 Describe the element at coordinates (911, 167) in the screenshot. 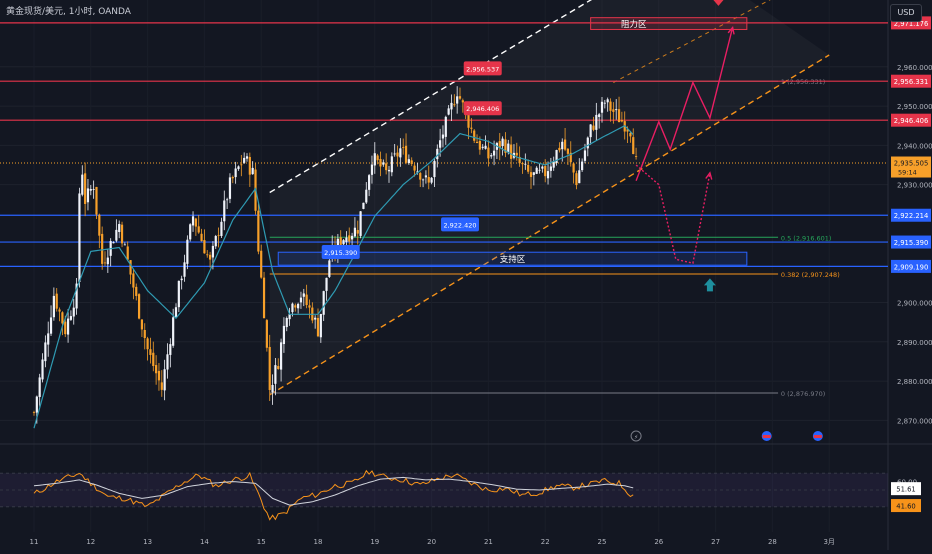

I see `current-price-tag-bg` at that location.